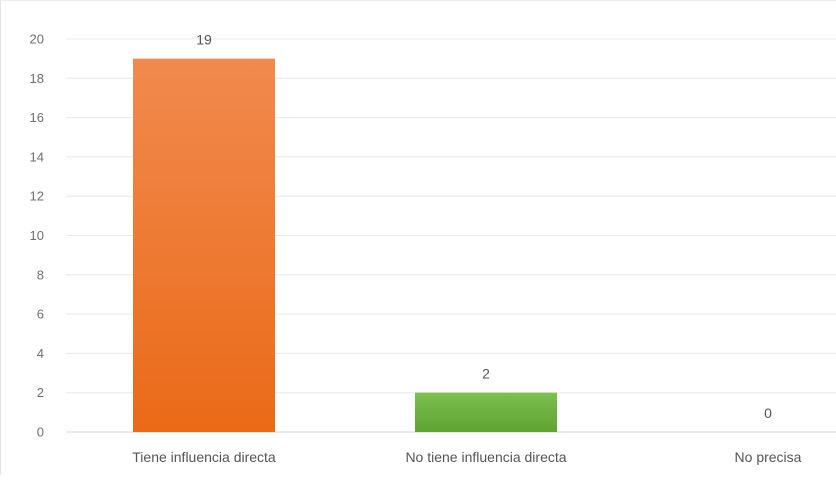 The image size is (836, 481). What do you see at coordinates (37, 156) in the screenshot?
I see `y-tick-label: 14` at bounding box center [37, 156].